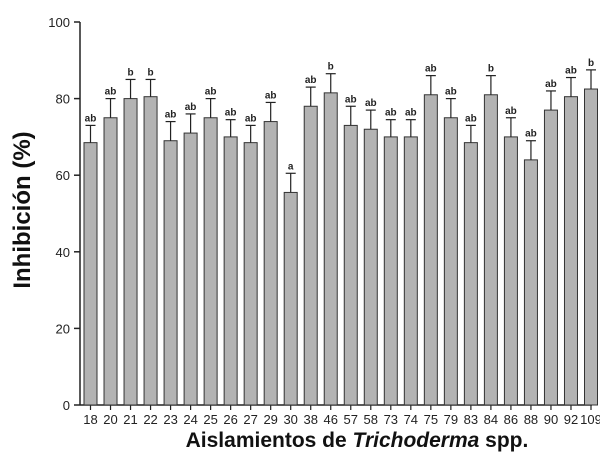 The width and height of the screenshot is (600, 454). Describe the element at coordinates (210, 419) in the screenshot. I see `x-tick-label: 25` at that location.